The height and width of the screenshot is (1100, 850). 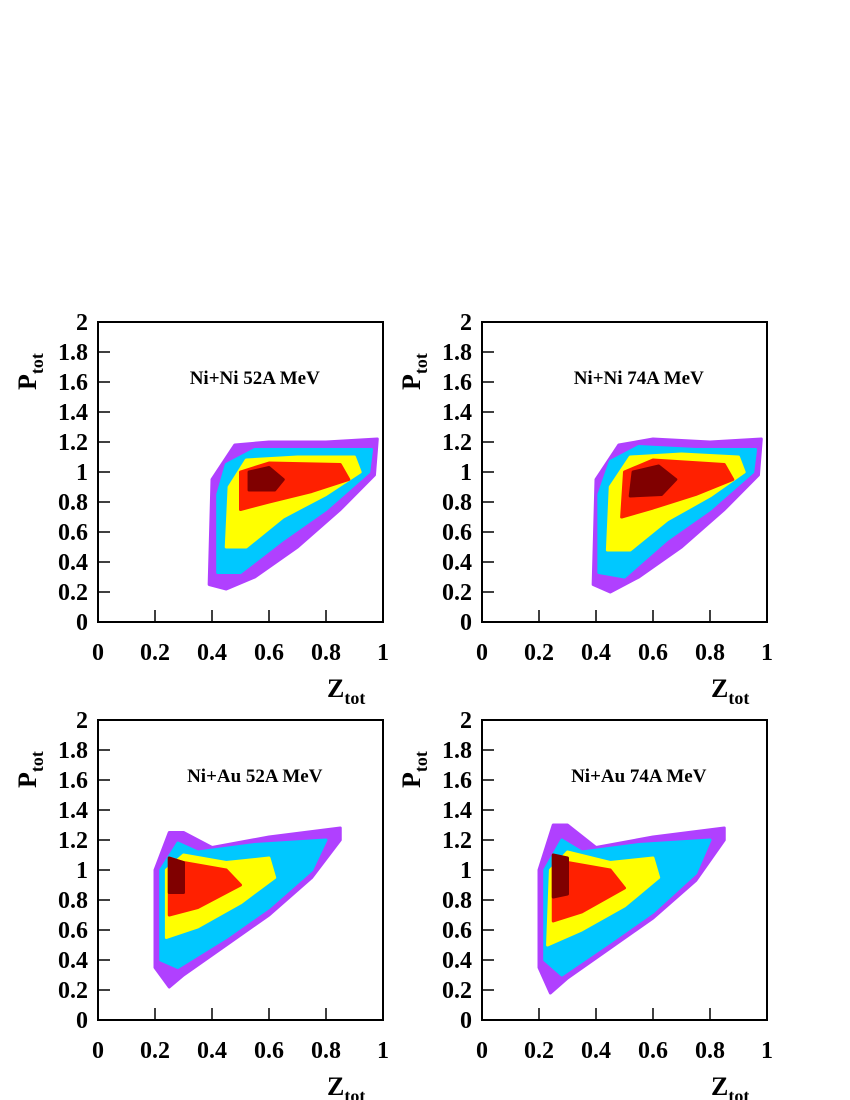 I want to click on panel-label: Ni+Au 74A MeV, so click(x=639, y=776).